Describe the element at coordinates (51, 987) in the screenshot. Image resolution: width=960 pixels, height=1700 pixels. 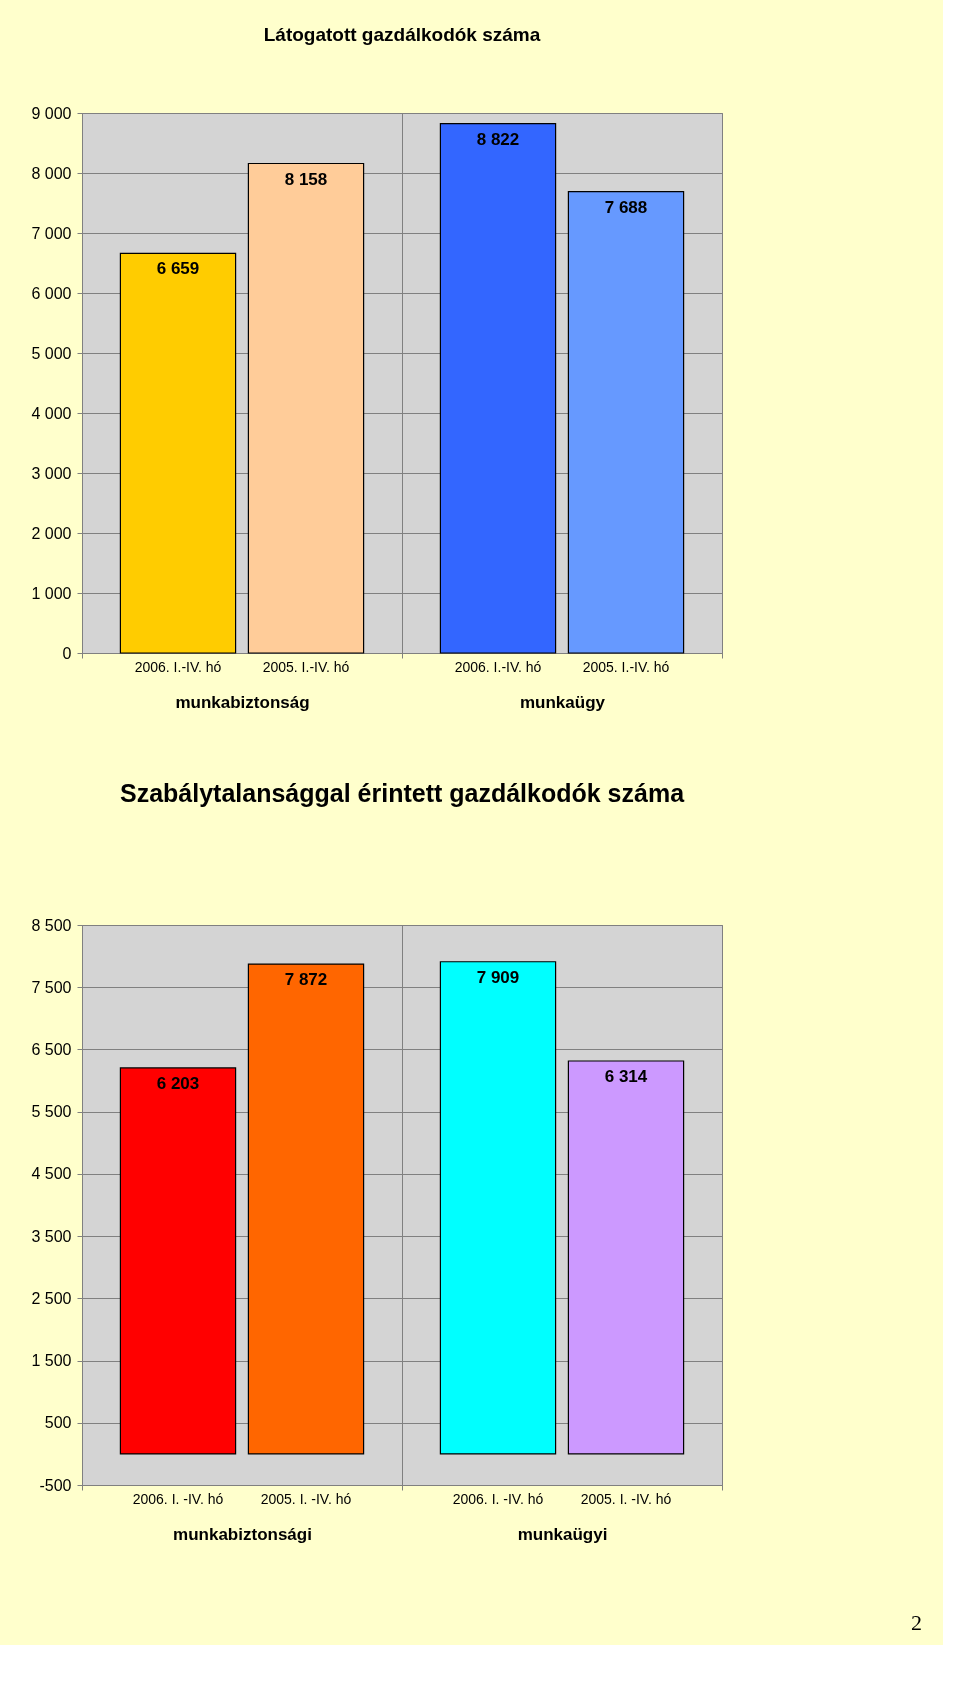
I see `y-tick-label: 7 500` at that location.